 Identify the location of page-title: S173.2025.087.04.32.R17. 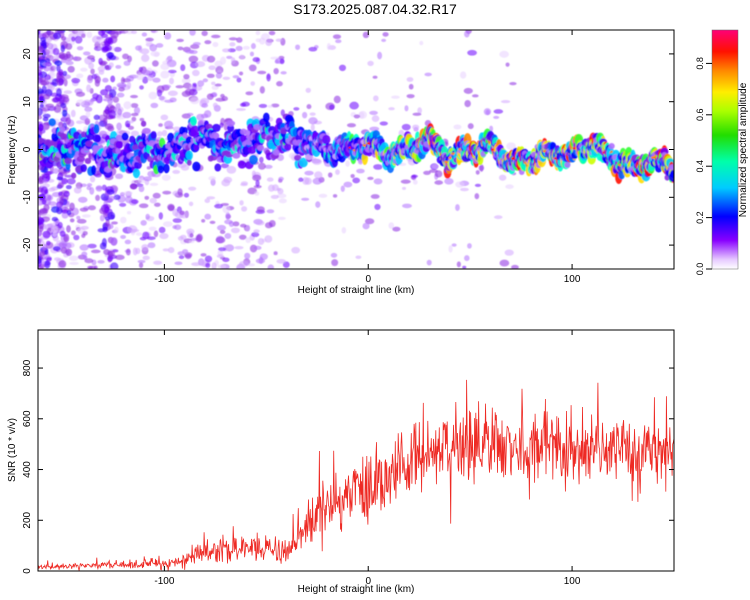
(375, 9).